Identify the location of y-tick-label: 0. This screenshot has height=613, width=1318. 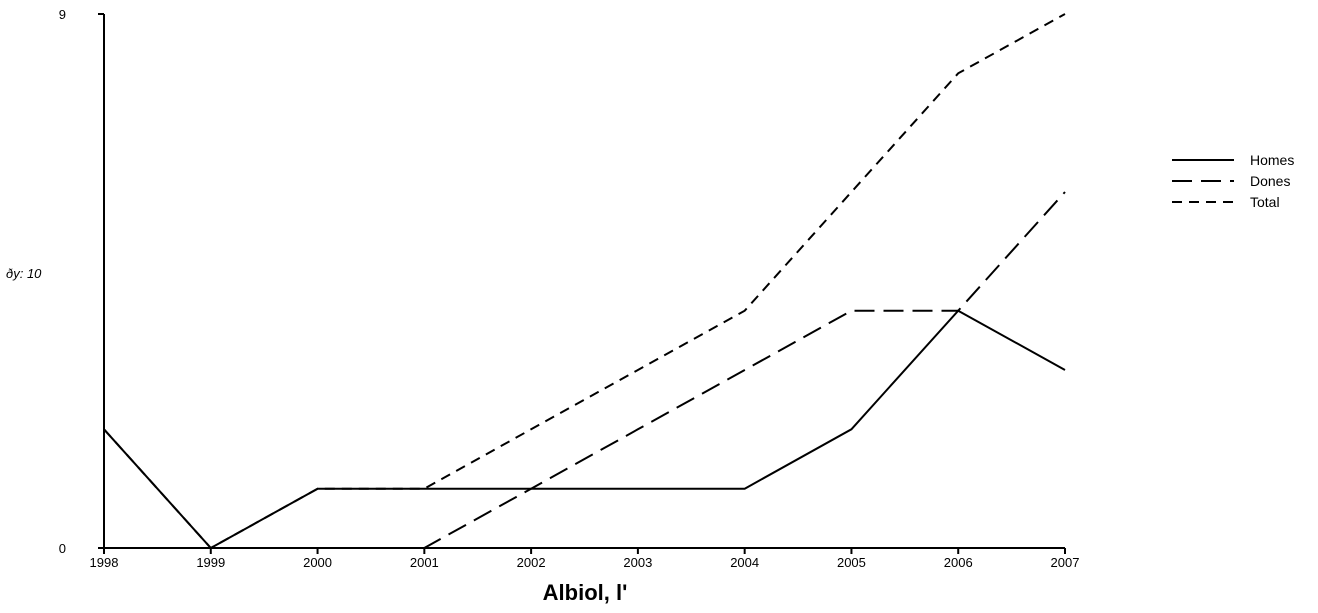
(62, 548).